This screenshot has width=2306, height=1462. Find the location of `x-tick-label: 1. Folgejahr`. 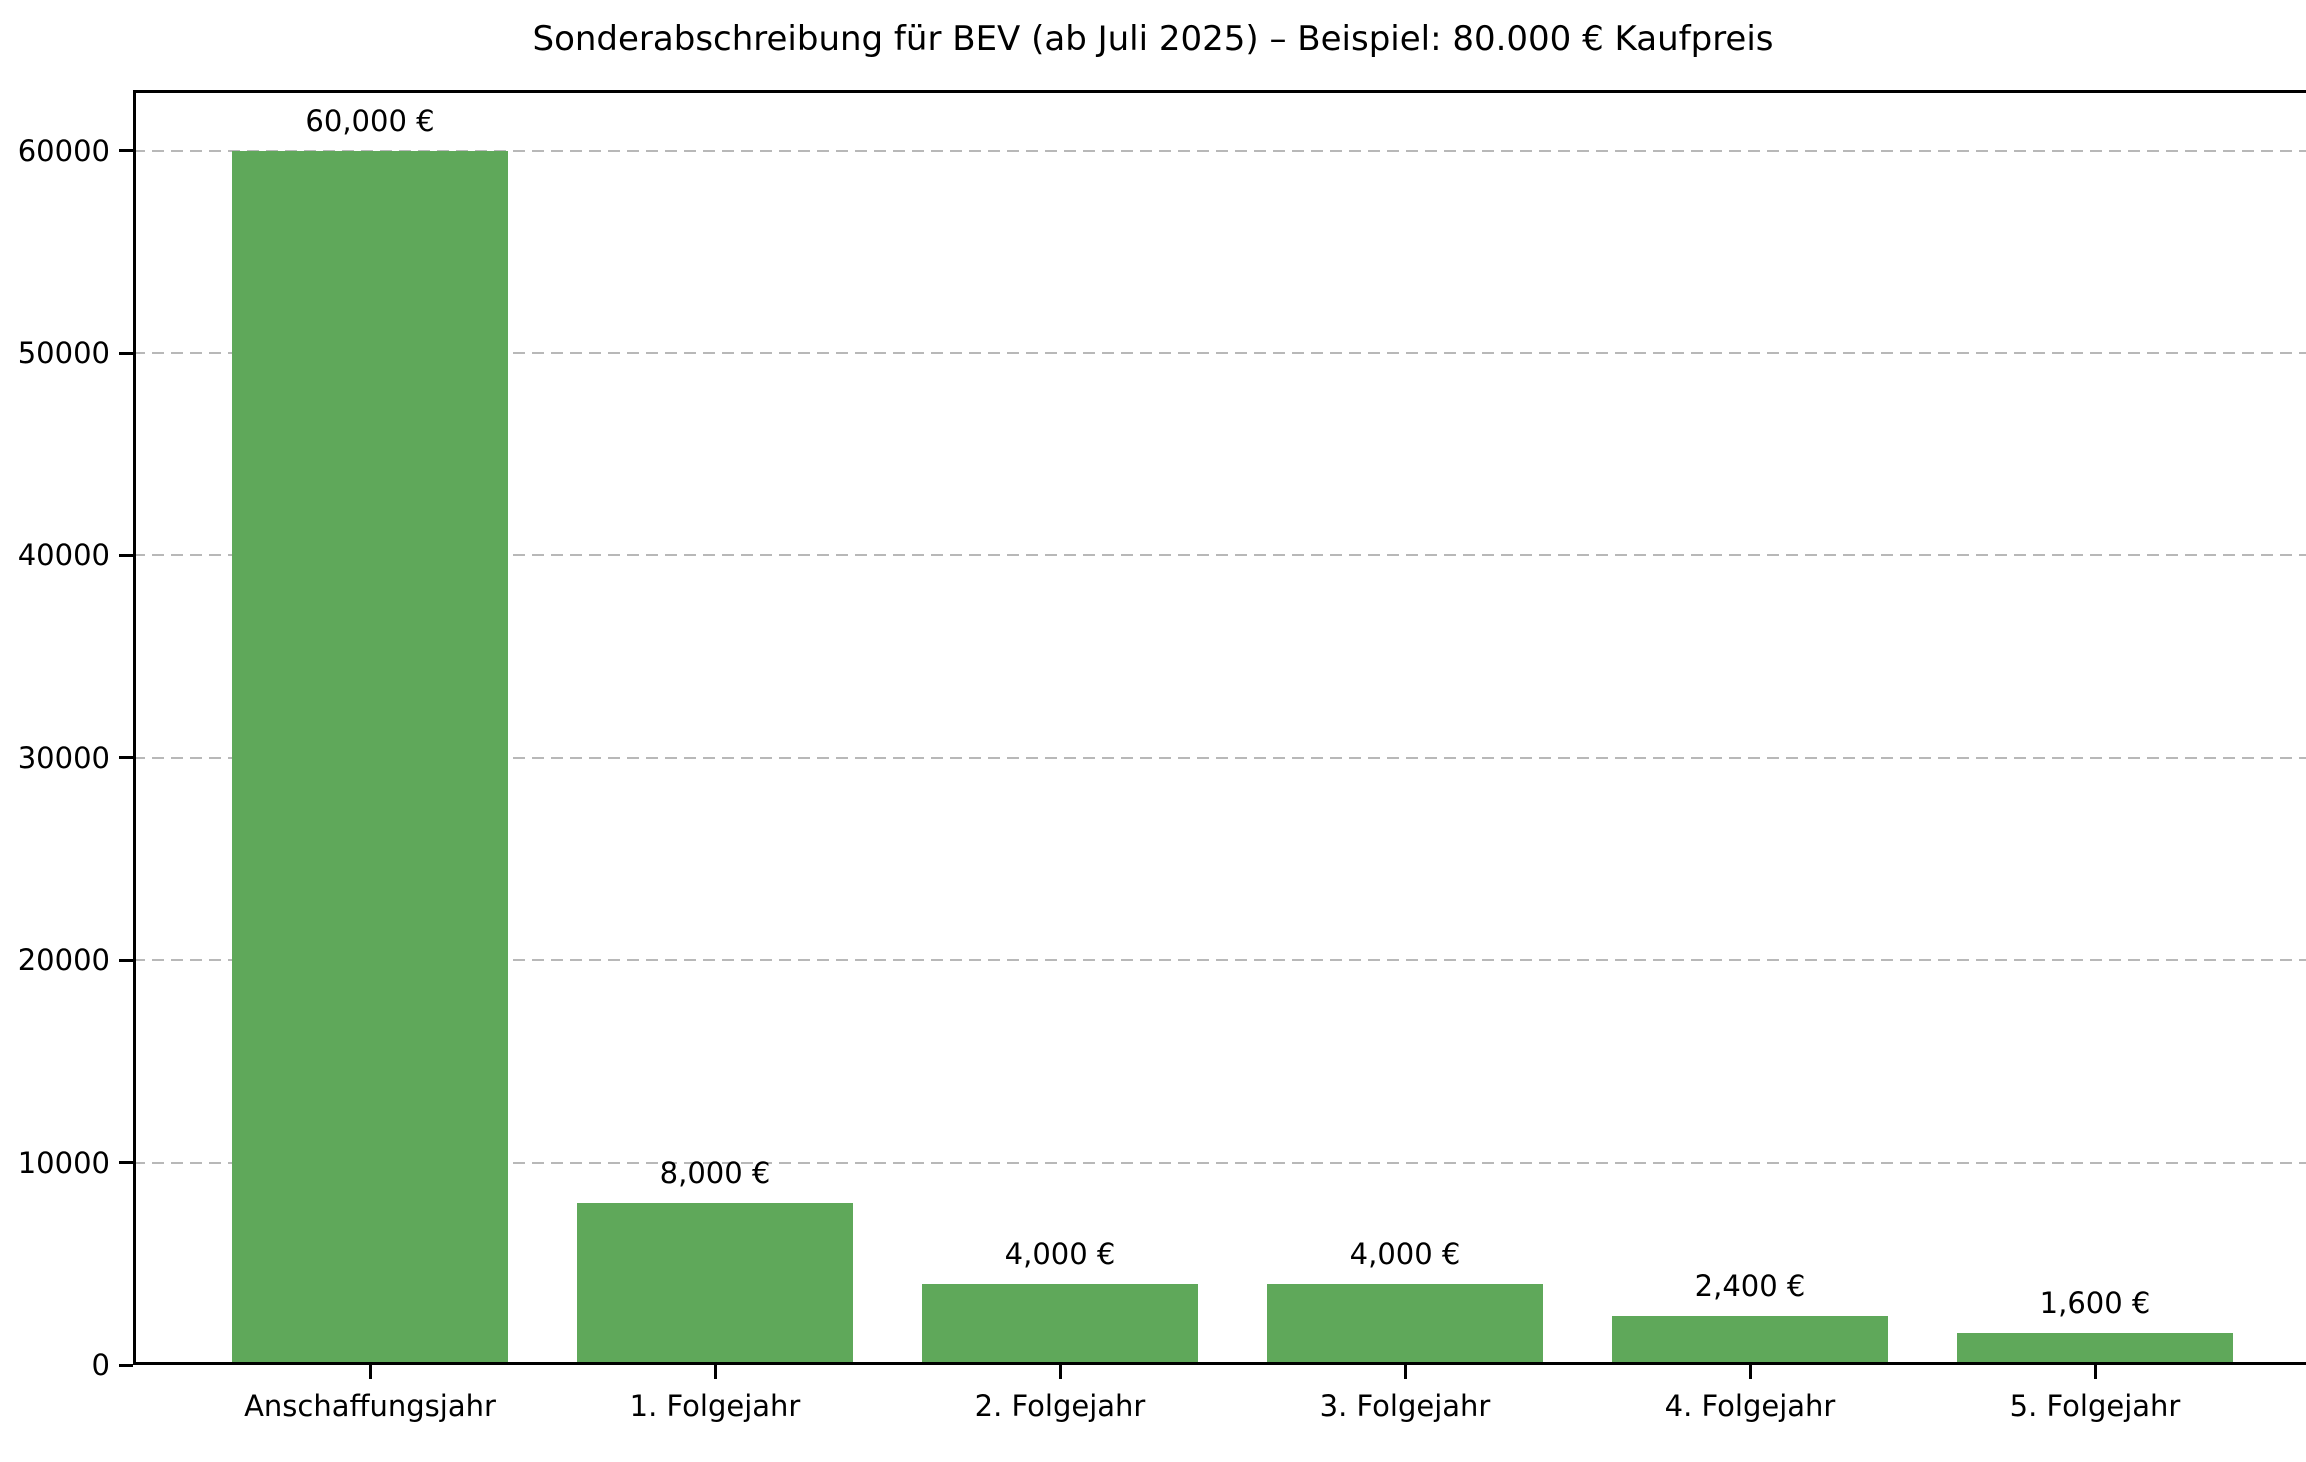

x-tick-label: 1. Folgejahr is located at coordinates (715, 1406).